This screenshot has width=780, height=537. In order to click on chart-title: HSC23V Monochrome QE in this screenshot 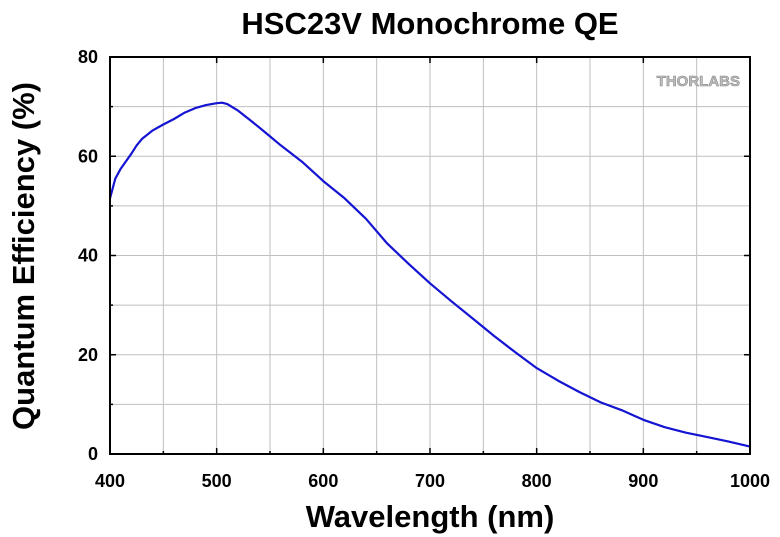, I will do `click(429, 23)`.